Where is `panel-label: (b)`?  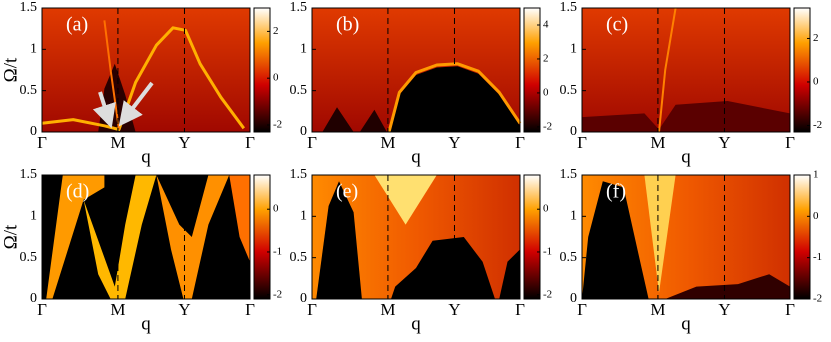
panel-label: (b) is located at coordinates (347, 25).